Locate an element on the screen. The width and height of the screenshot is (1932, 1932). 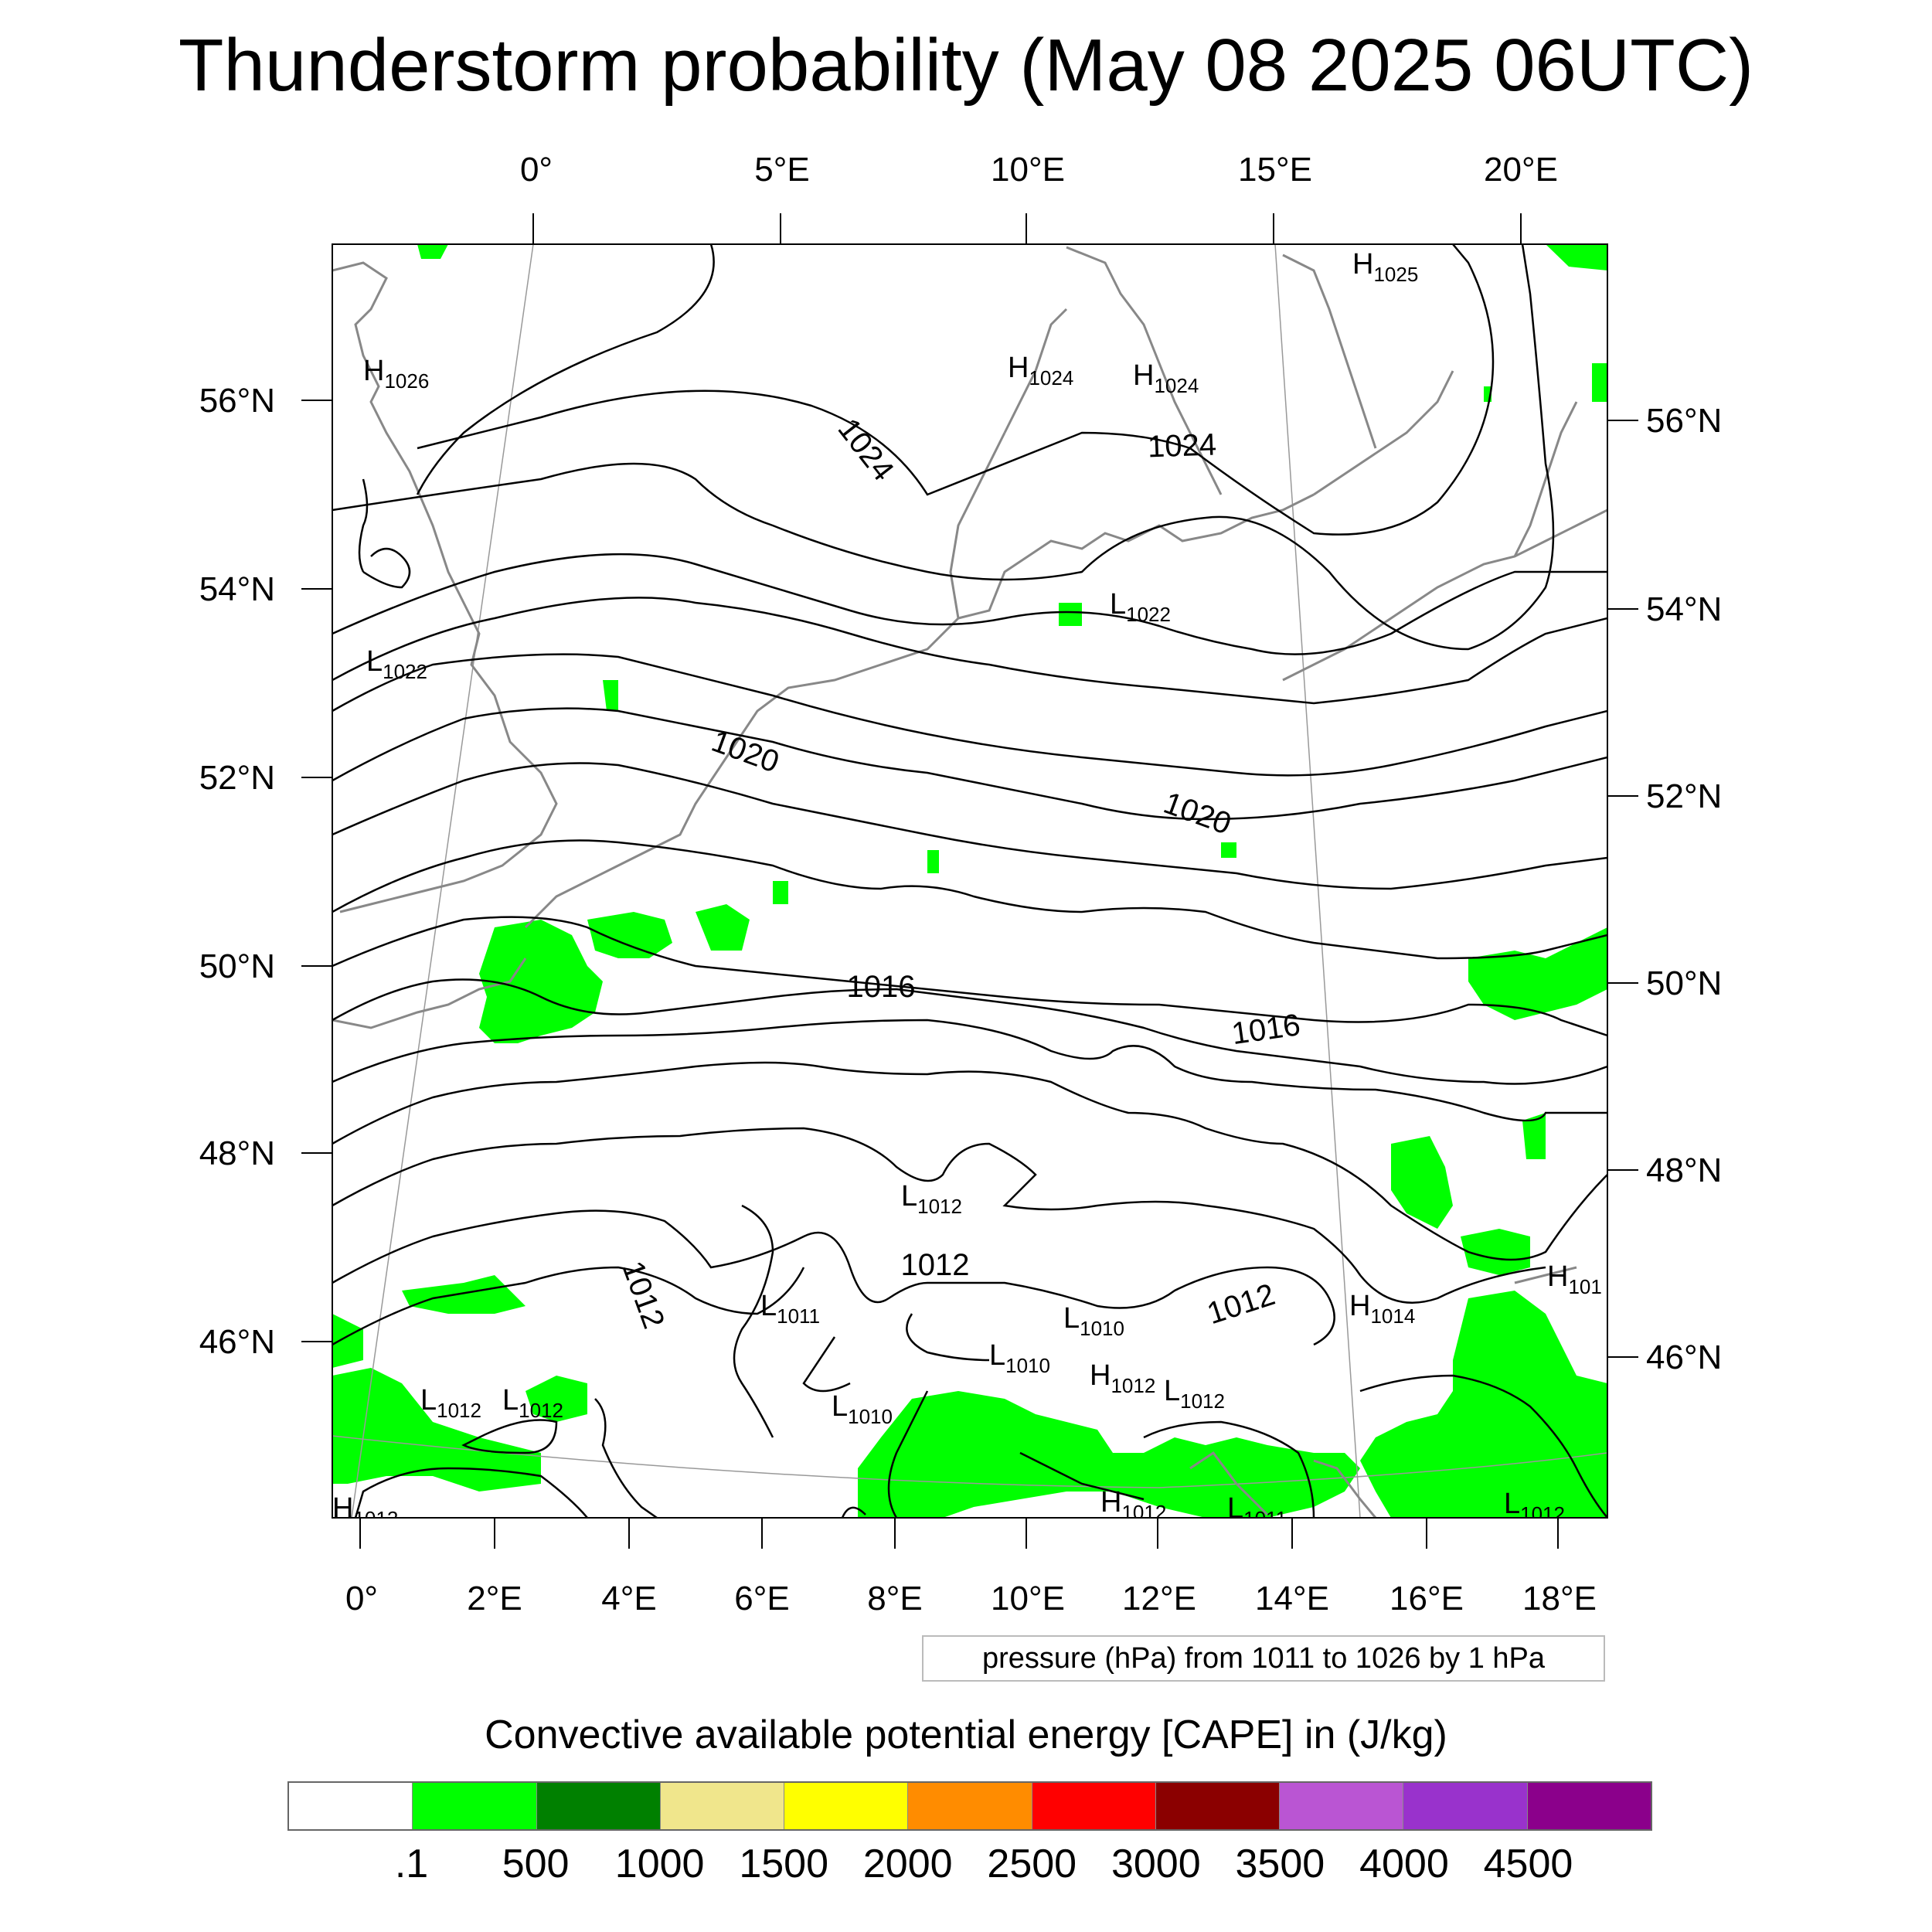
bottom-lon-label-7: 14°E is located at coordinates (1292, 1599).